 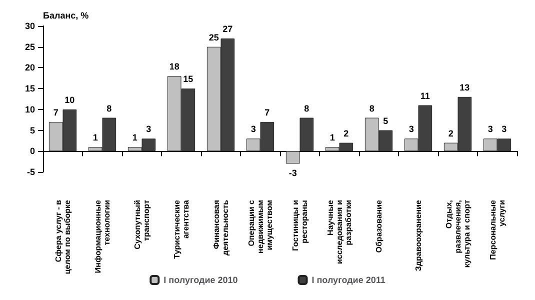 What do you see at coordinates (188, 79) in the screenshot?
I see `data-label: 15` at bounding box center [188, 79].